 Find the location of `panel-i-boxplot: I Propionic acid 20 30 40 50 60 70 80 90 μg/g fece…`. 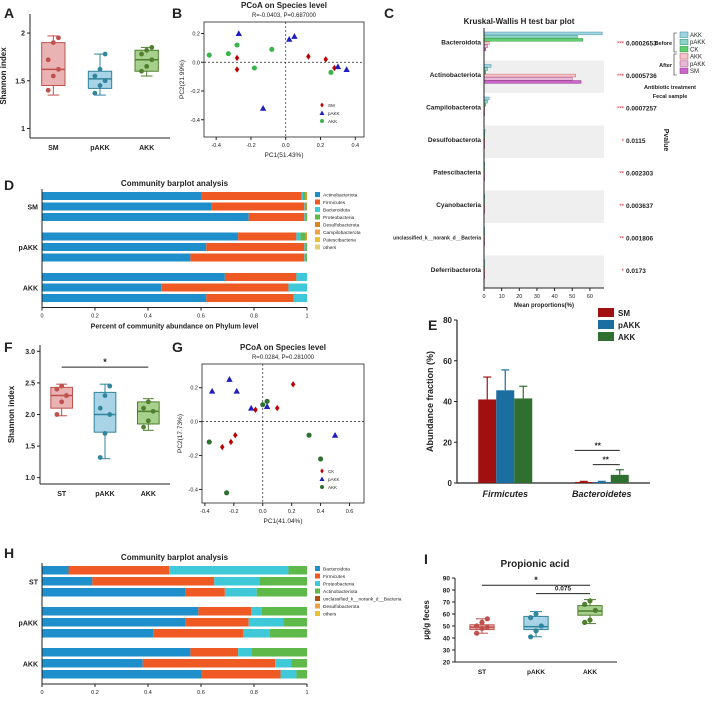

panel-i-boxplot: I Propionic acid 20 30 40 50 60 70 80 90 μg/g fece… is located at coordinates (519, 613).